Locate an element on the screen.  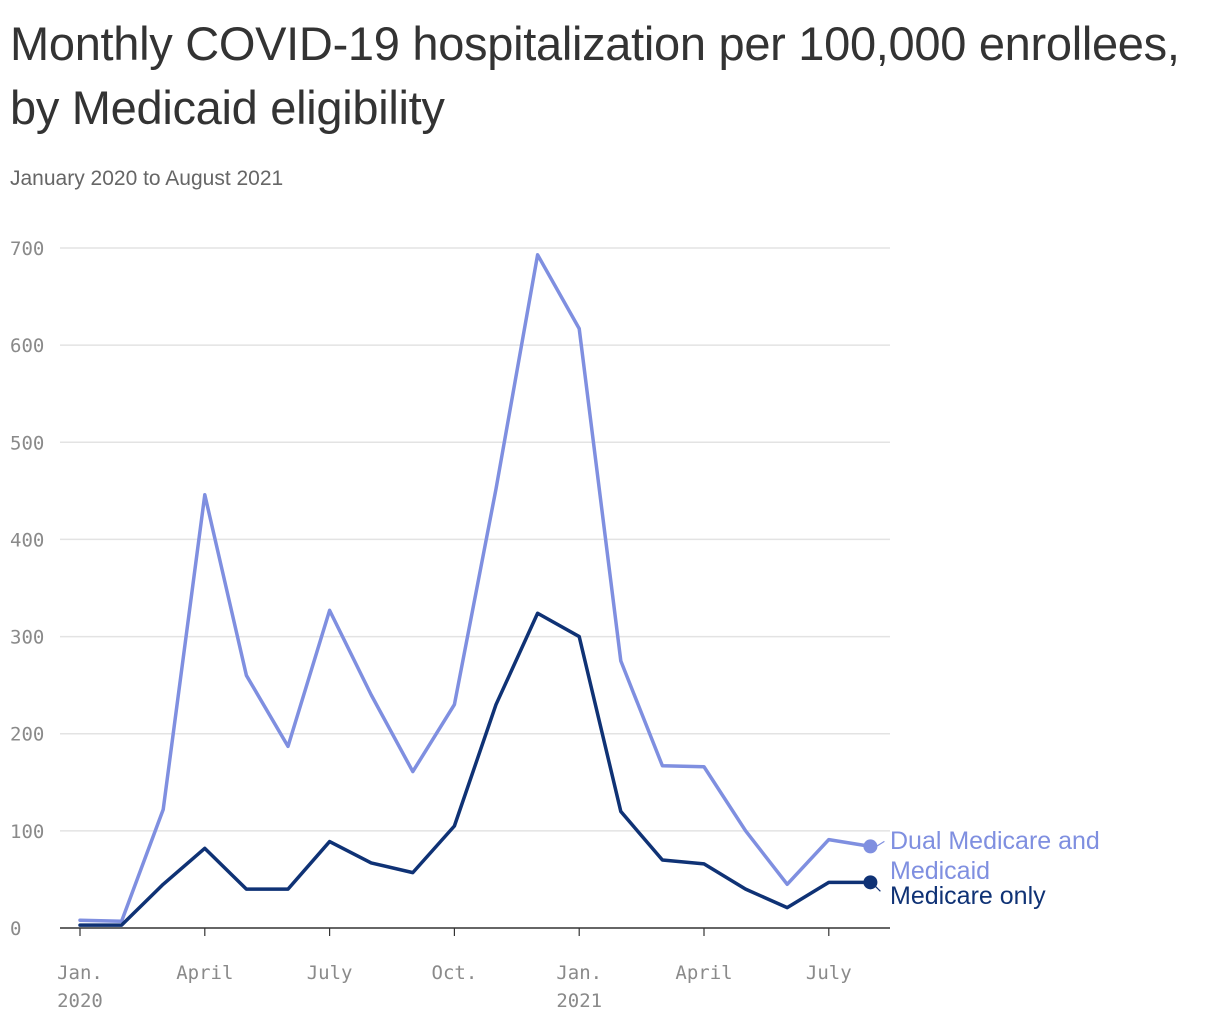
data-point-dual-medicare-medicaid is located at coordinates (870, 846).